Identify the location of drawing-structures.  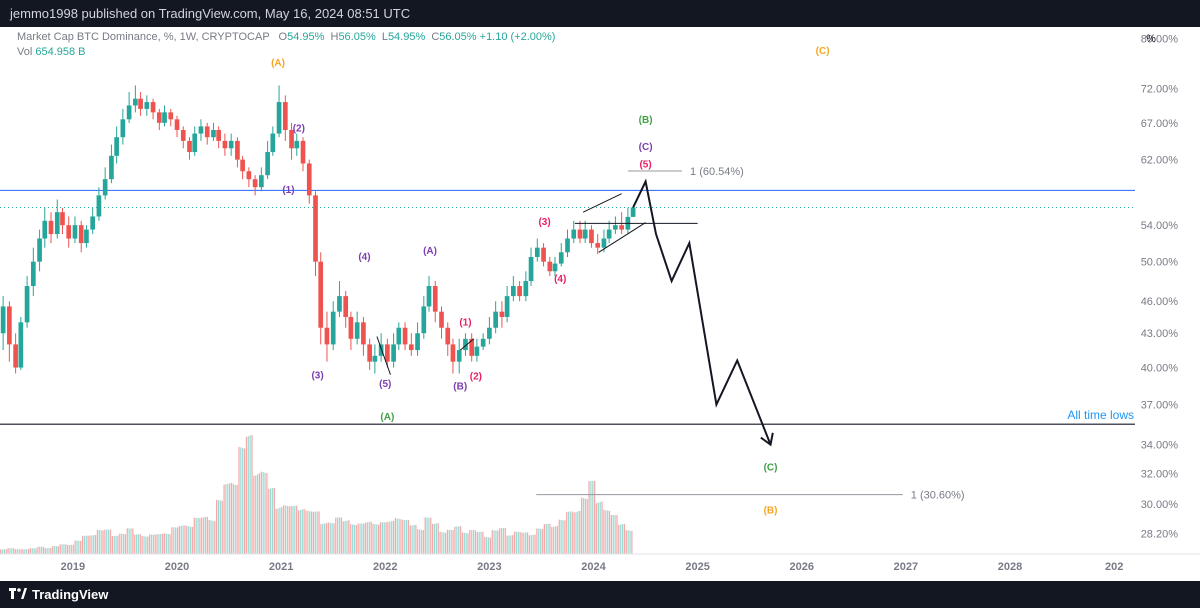
(537, 284).